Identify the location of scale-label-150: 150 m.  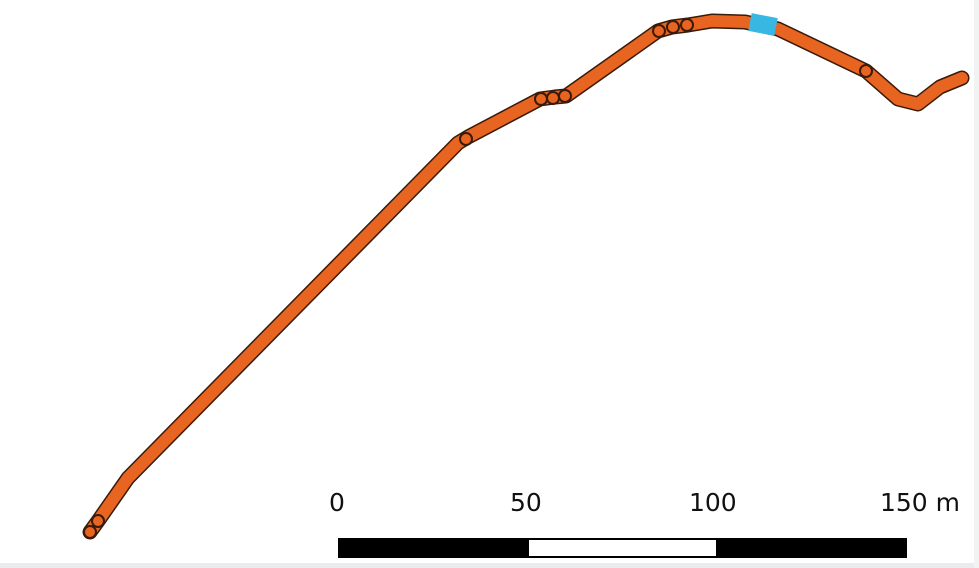
(920, 502).